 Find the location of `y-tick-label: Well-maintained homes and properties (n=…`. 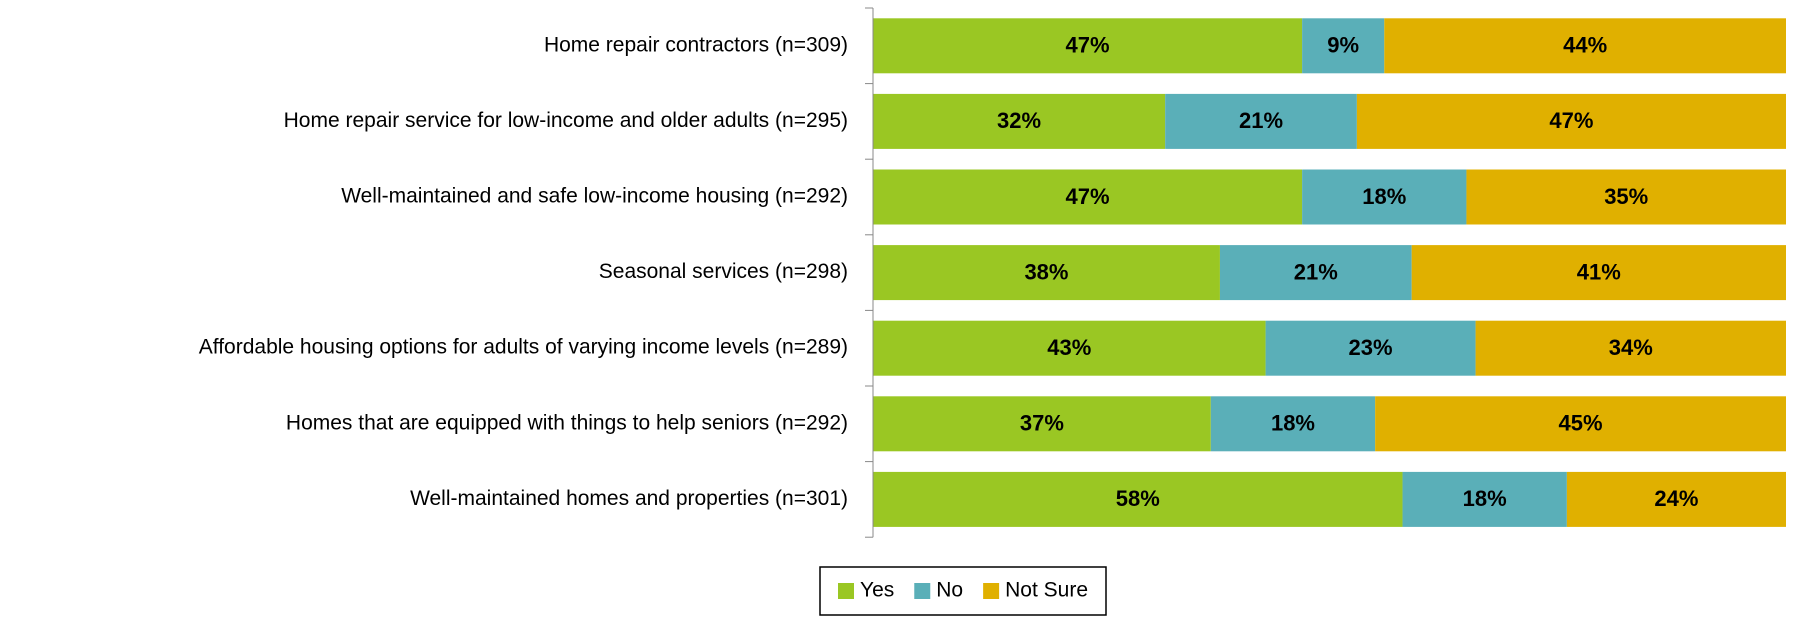

y-tick-label: Well-maintained homes and properties (n=… is located at coordinates (629, 498).